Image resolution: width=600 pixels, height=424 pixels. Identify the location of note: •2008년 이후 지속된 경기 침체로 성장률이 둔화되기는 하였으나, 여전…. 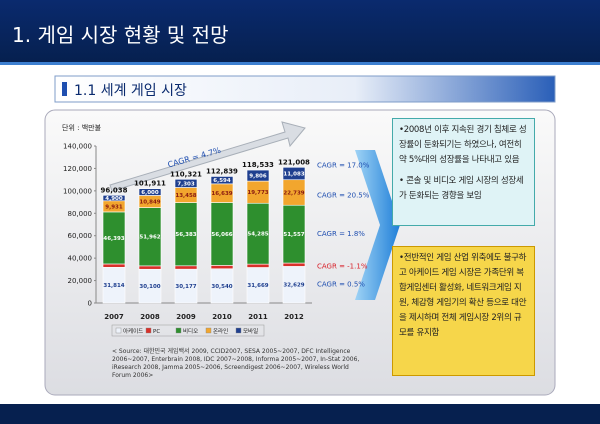
(463, 145).